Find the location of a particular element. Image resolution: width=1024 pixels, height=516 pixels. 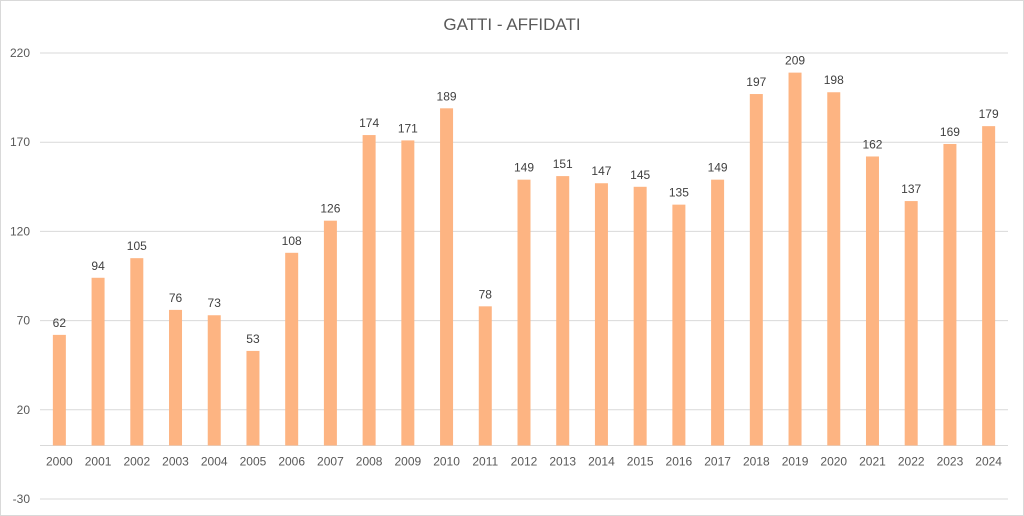

y-tick-label: 70 is located at coordinates (24, 321).